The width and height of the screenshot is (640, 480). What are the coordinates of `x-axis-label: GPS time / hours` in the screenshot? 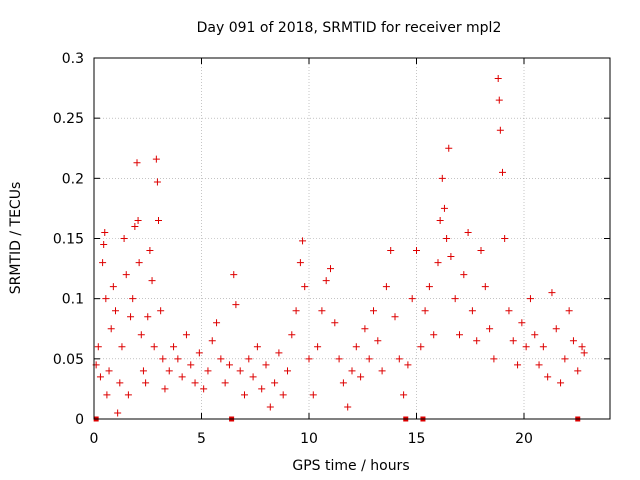 It's located at (350, 466).